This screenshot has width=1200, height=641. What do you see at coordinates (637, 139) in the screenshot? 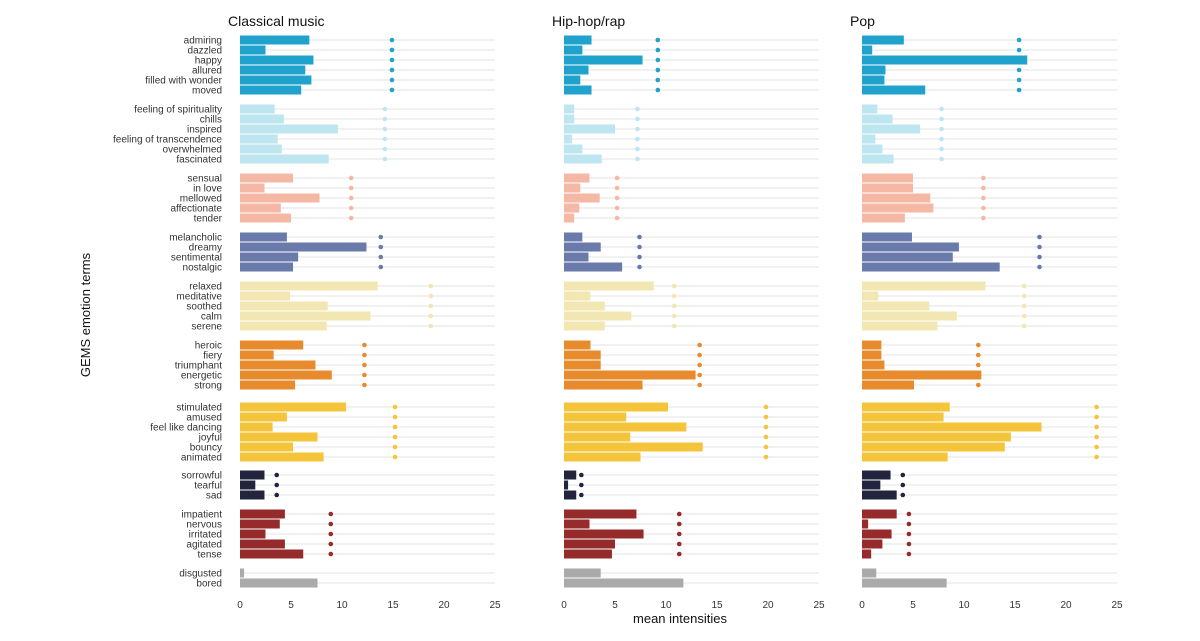
I see `mean-dot-hip-hop-rap-feeling-of-transcendence` at bounding box center [637, 139].